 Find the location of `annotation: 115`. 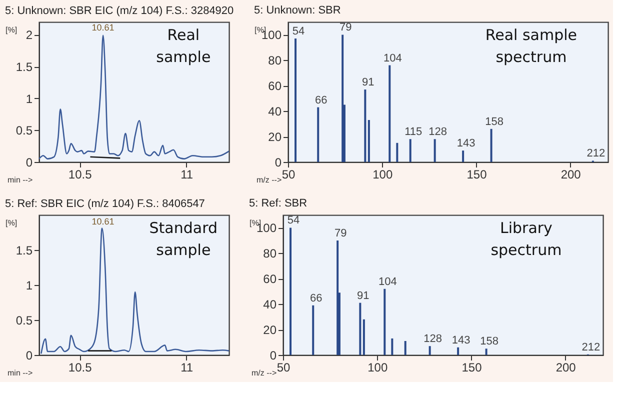

annotation: 115 is located at coordinates (413, 132).